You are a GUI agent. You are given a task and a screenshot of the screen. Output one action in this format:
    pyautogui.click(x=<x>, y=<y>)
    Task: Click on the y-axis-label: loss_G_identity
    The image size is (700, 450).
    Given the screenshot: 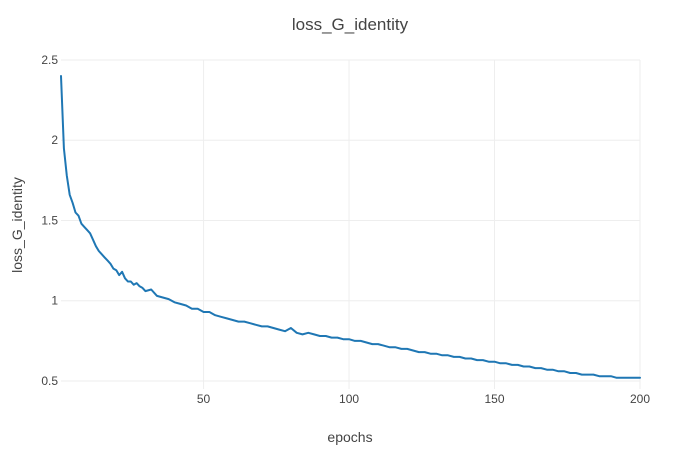 What is the action you would take?
    pyautogui.click(x=17, y=225)
    